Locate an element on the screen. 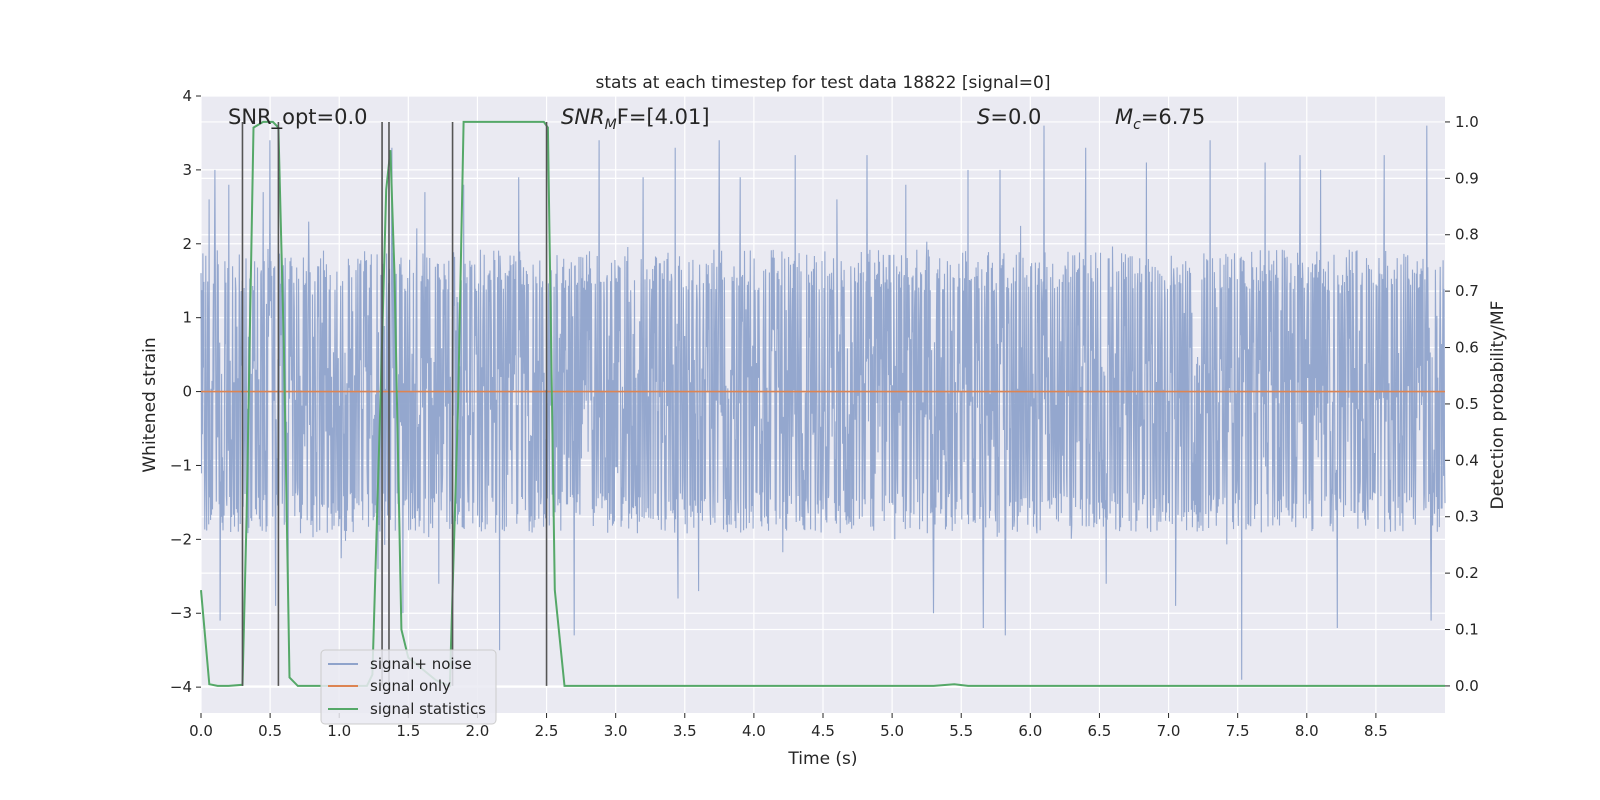 This screenshot has width=1600, height=800. legend-label-signal: signal only is located at coordinates (410, 686).